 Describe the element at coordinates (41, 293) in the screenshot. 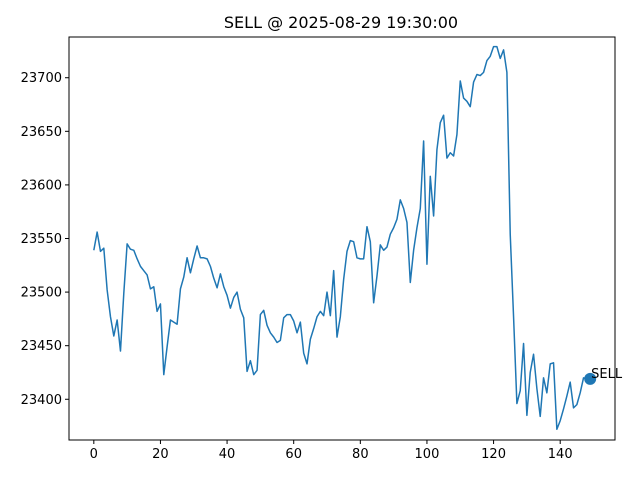

I see `y-tick-label: 23500` at that location.